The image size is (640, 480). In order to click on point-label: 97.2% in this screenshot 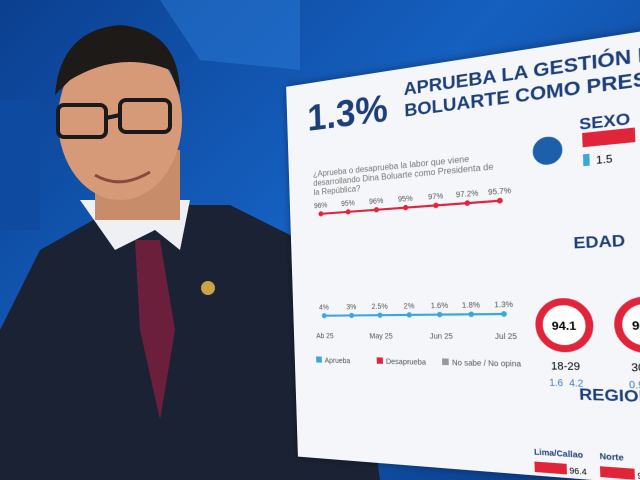, I will do `click(467, 195)`.